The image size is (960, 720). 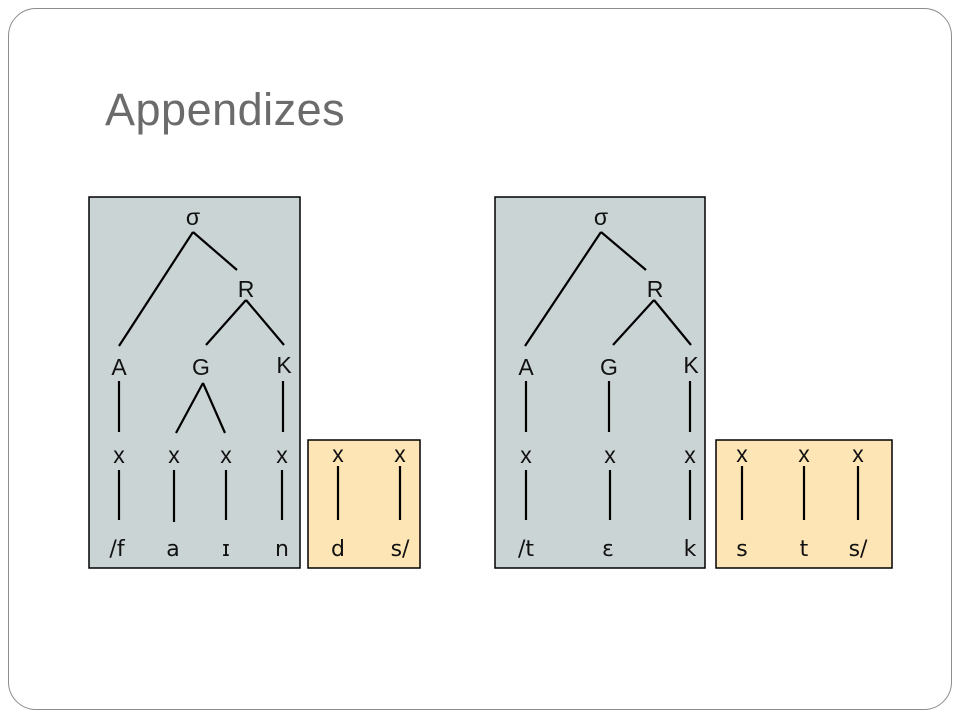 What do you see at coordinates (172, 549) in the screenshot?
I see `segment: a` at bounding box center [172, 549].